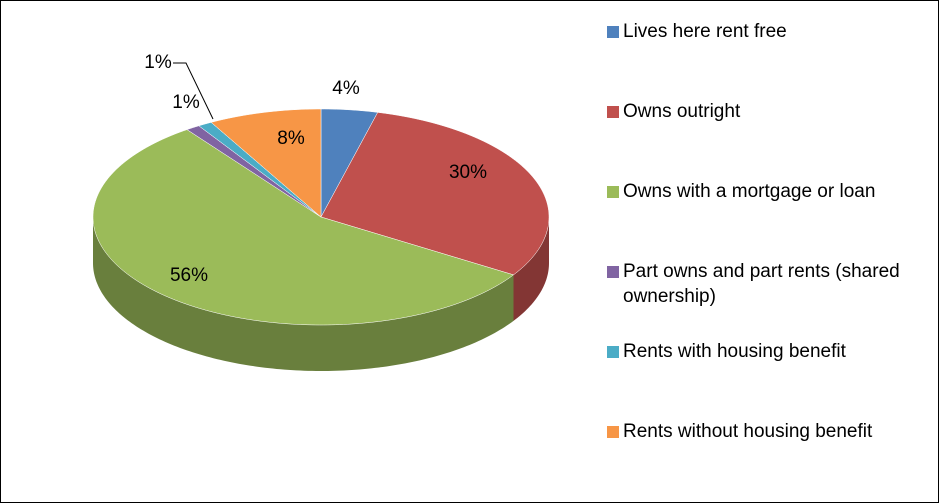 The width and height of the screenshot is (939, 503). What do you see at coordinates (291, 138) in the screenshot?
I see `data-label: 8%` at bounding box center [291, 138].